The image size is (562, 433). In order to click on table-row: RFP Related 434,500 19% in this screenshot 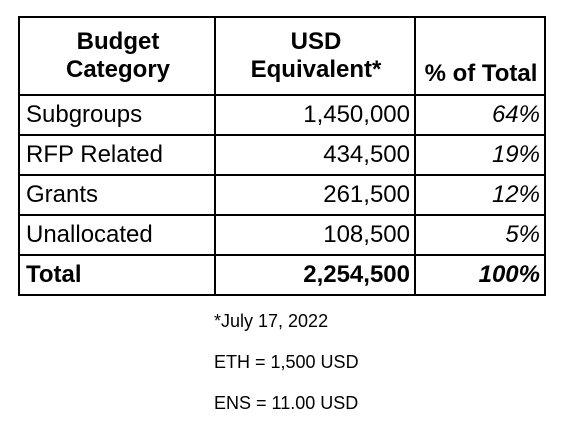, I will do `click(282, 155)`.